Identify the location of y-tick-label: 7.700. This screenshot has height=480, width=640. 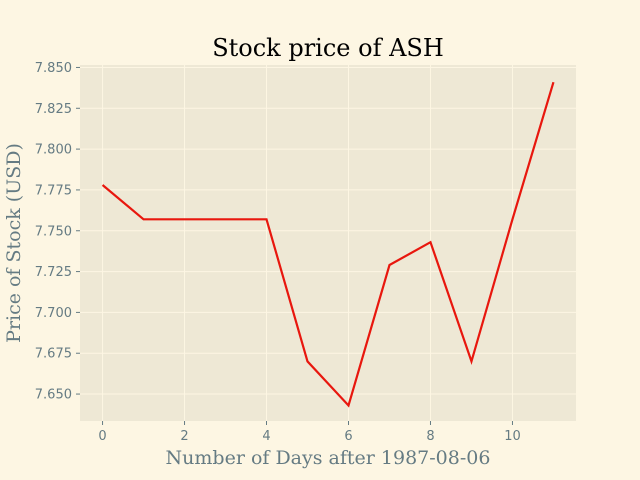
(53, 313).